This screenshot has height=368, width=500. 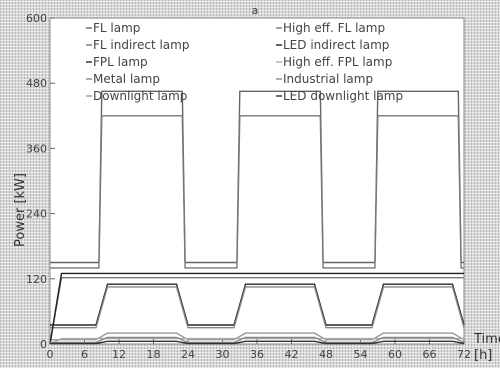 I want to click on y-tick-label: 0, so click(x=43, y=344).